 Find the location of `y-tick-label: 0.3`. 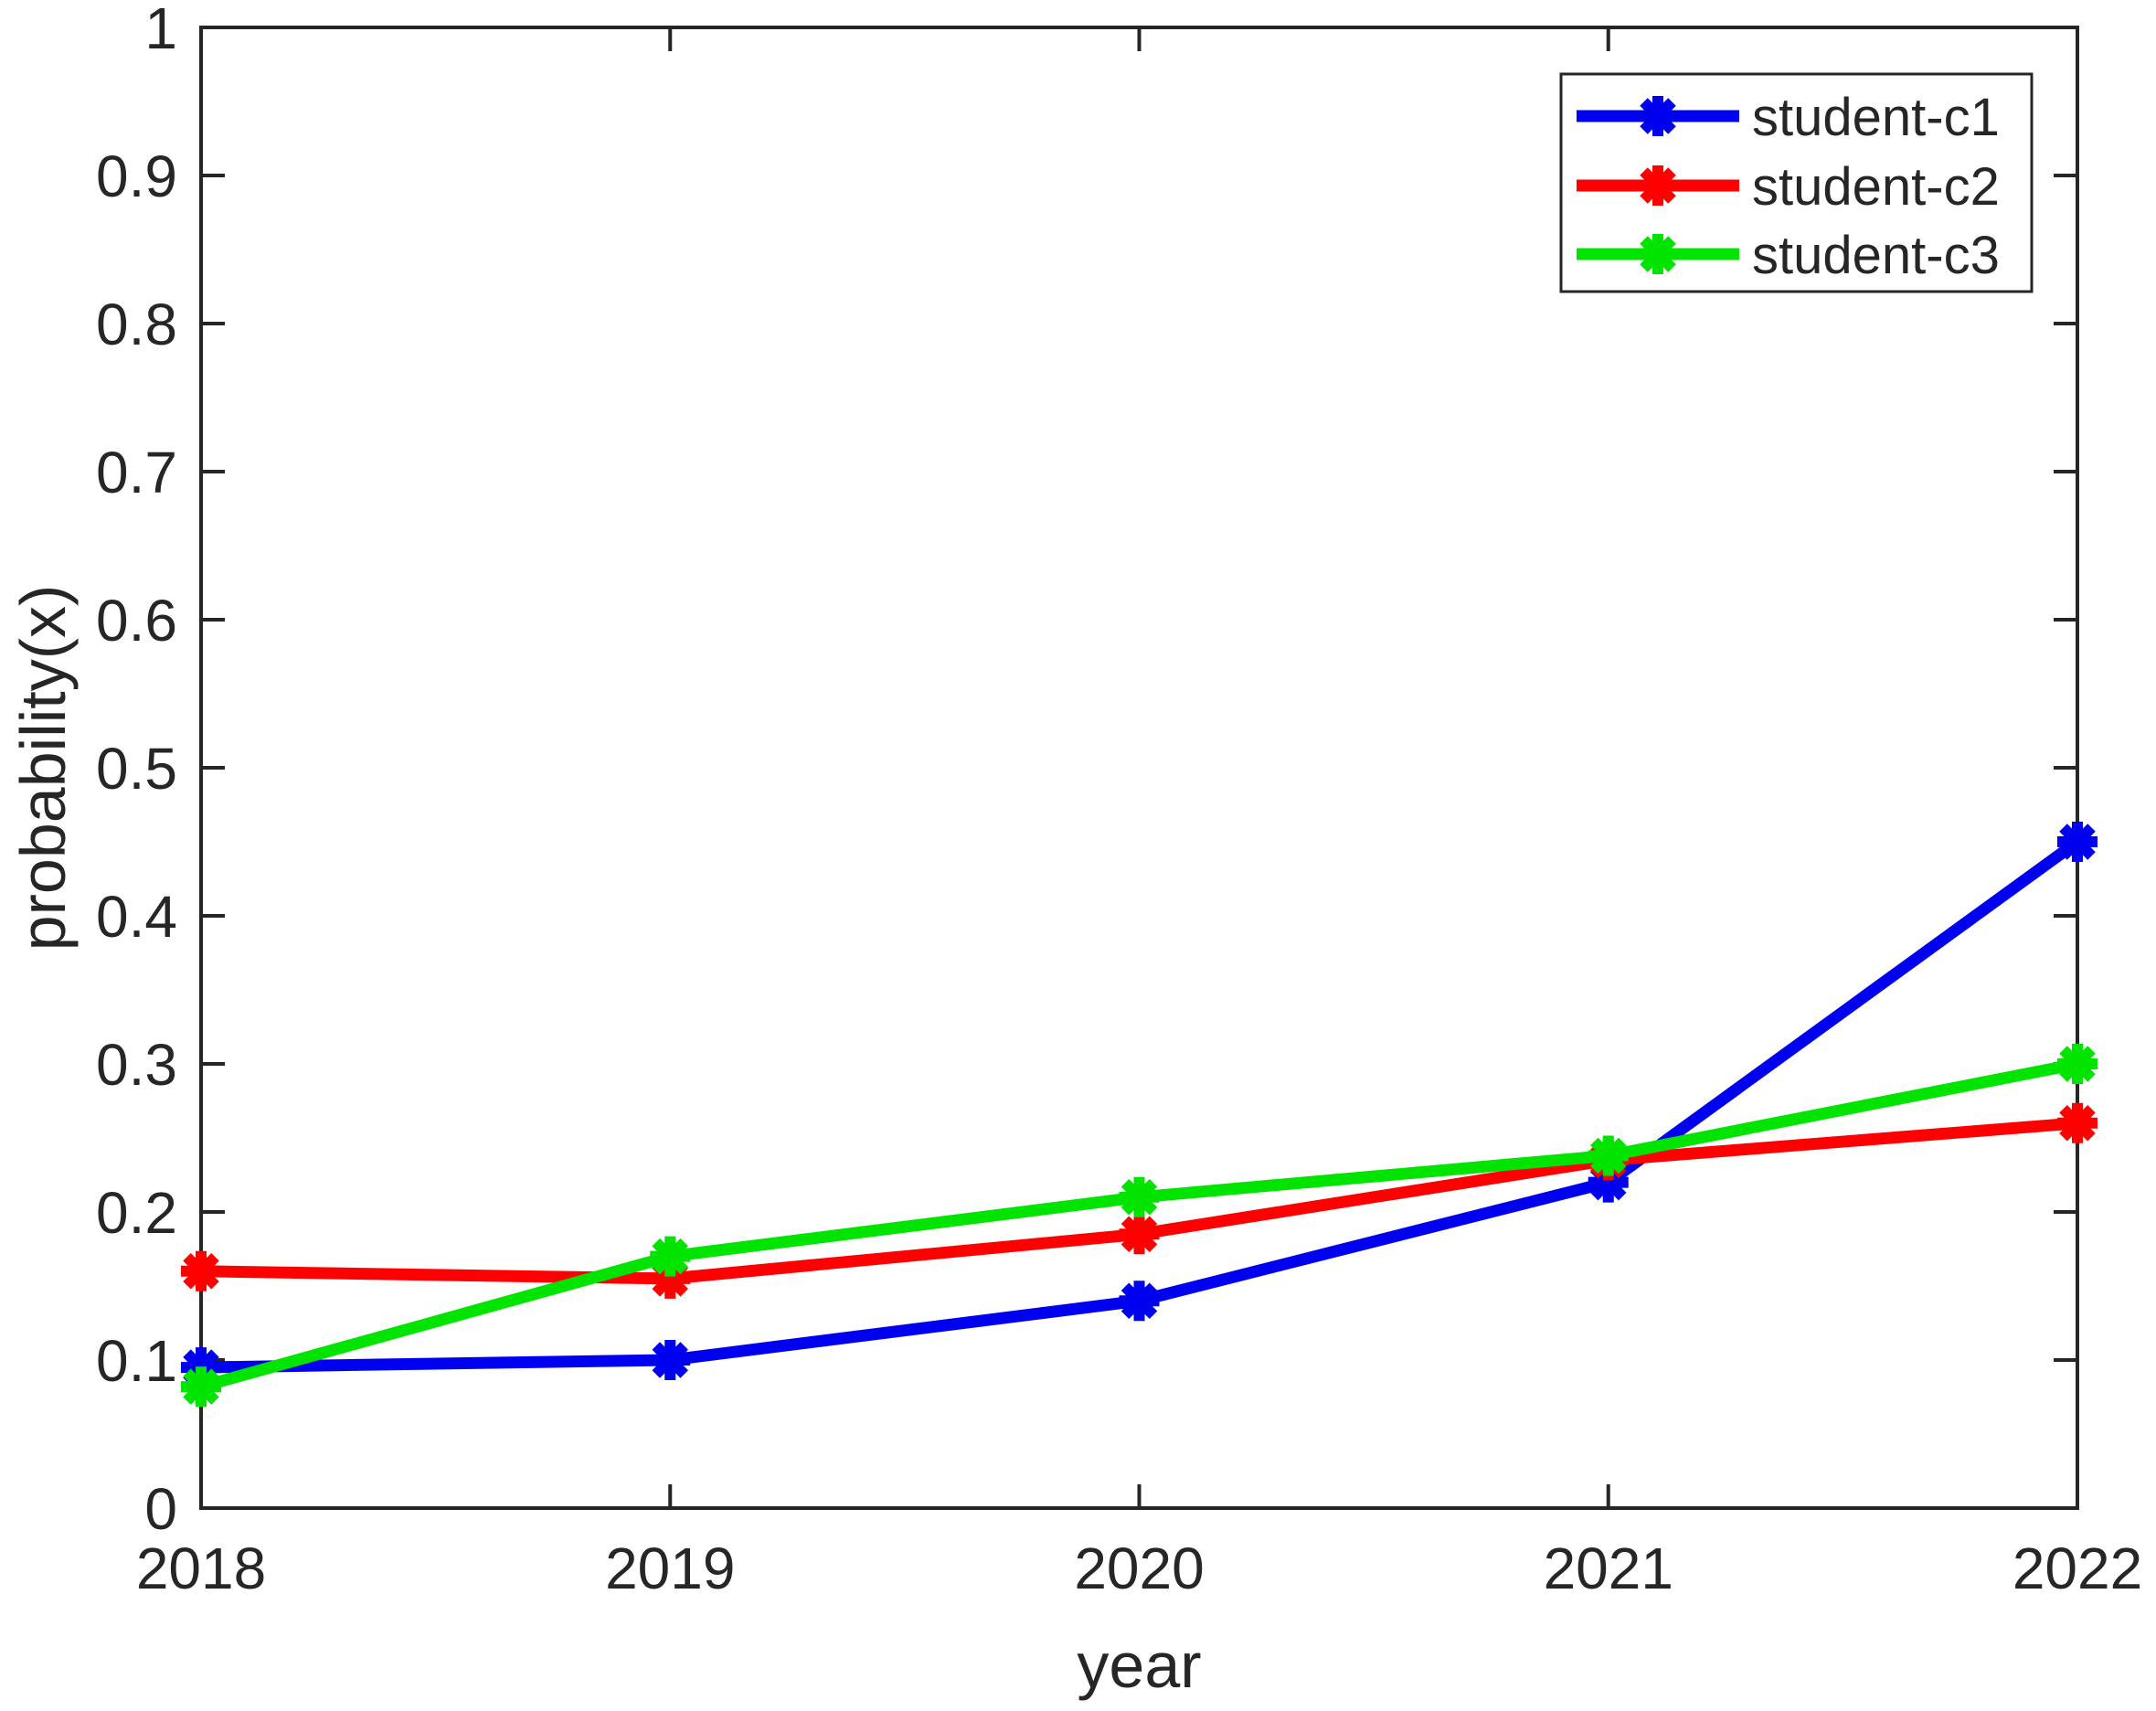

y-tick-label: 0.3 is located at coordinates (136, 1065).